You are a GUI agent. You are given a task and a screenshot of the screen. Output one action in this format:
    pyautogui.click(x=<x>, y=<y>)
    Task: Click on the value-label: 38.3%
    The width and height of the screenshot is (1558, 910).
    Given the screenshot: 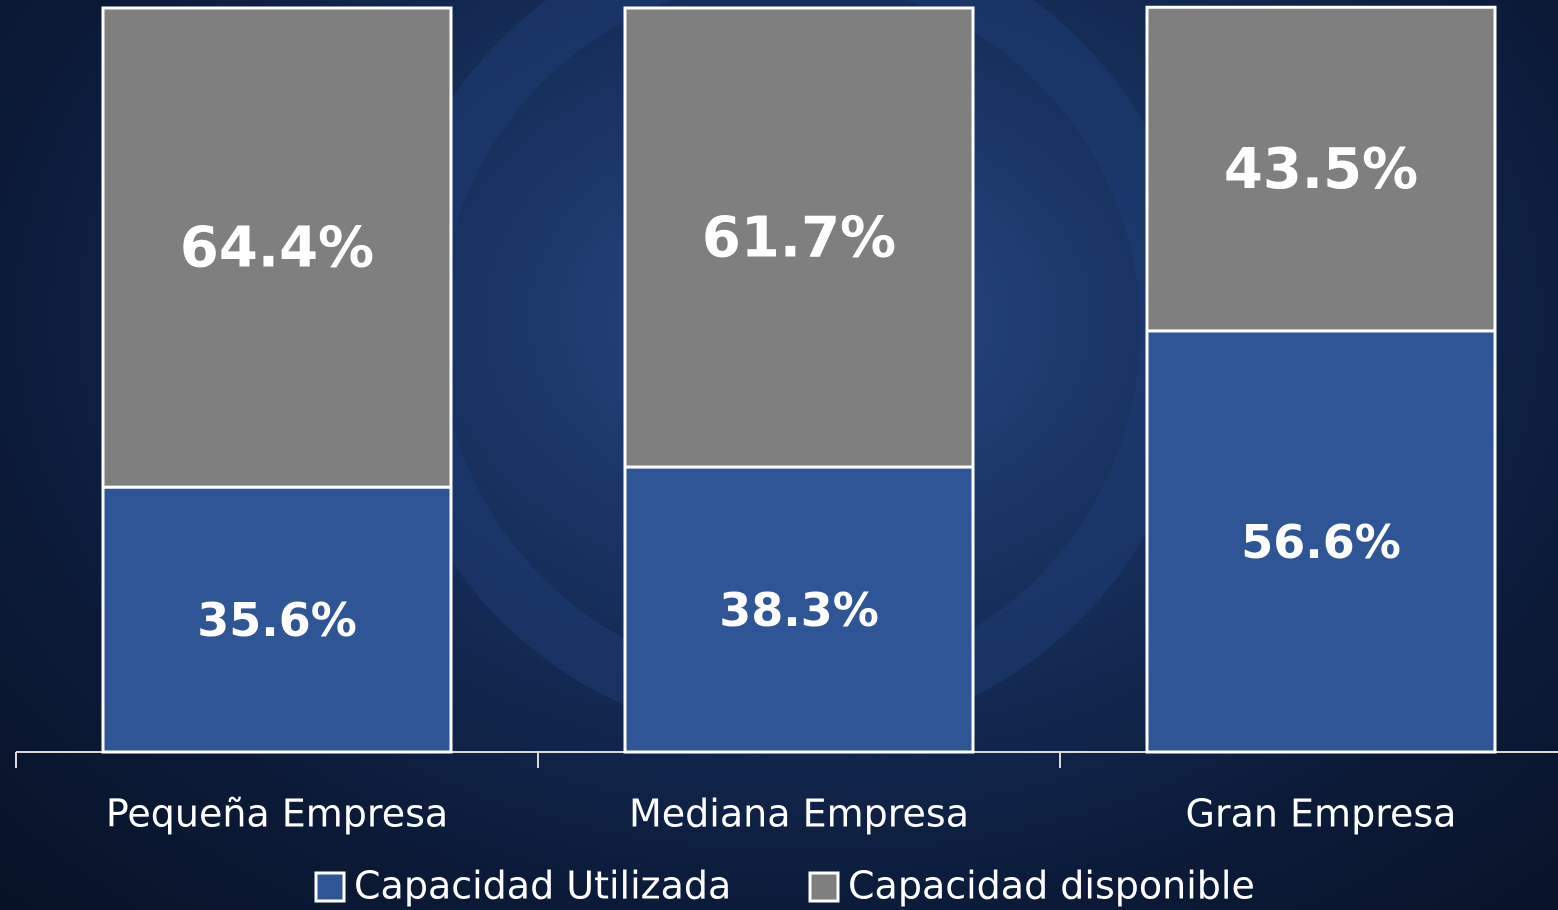 What is the action you would take?
    pyautogui.click(x=799, y=610)
    